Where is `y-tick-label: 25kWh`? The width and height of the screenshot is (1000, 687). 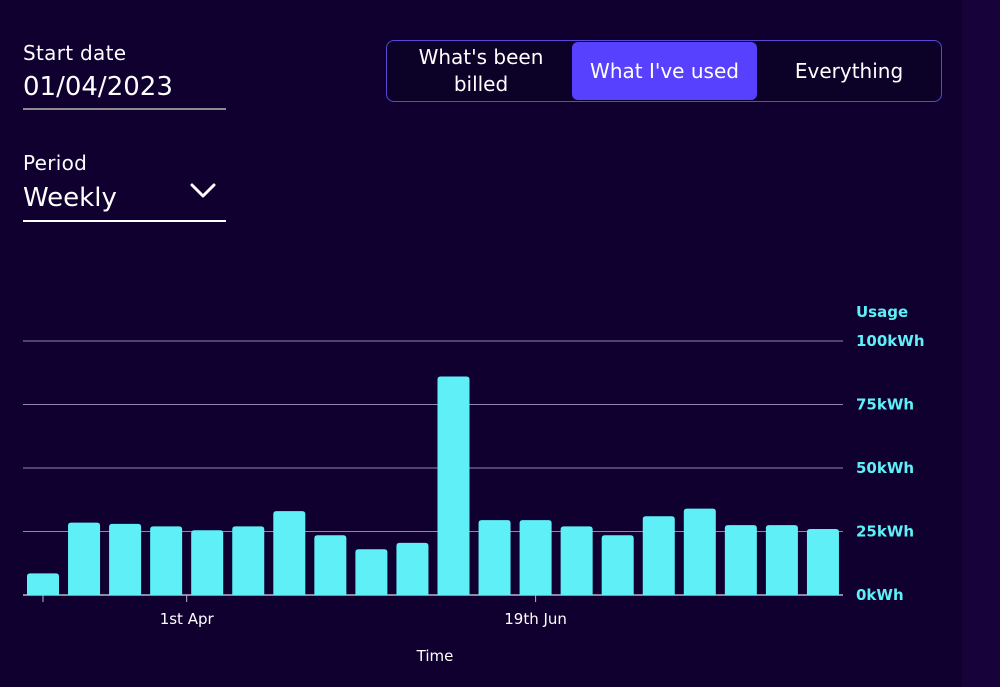
y-tick-label: 25kWh is located at coordinates (885, 532).